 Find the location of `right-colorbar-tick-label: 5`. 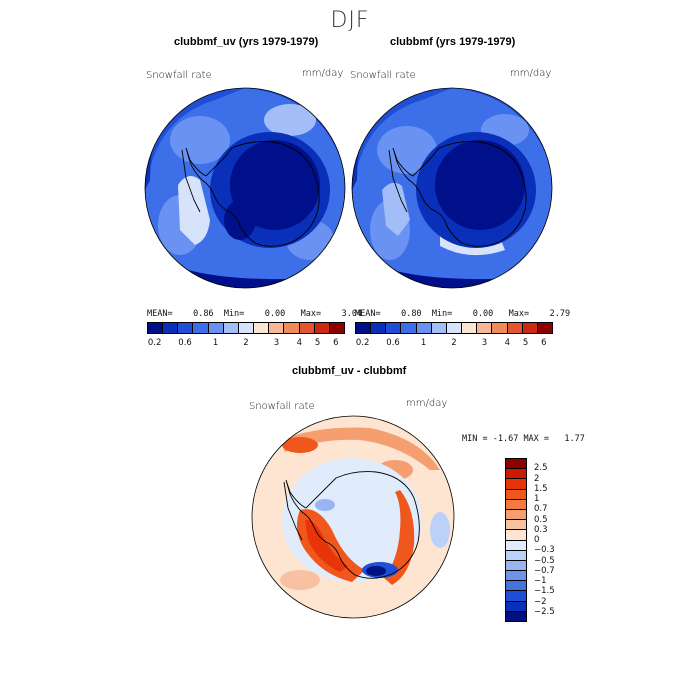

right-colorbar-tick-label: 5 is located at coordinates (525, 343).